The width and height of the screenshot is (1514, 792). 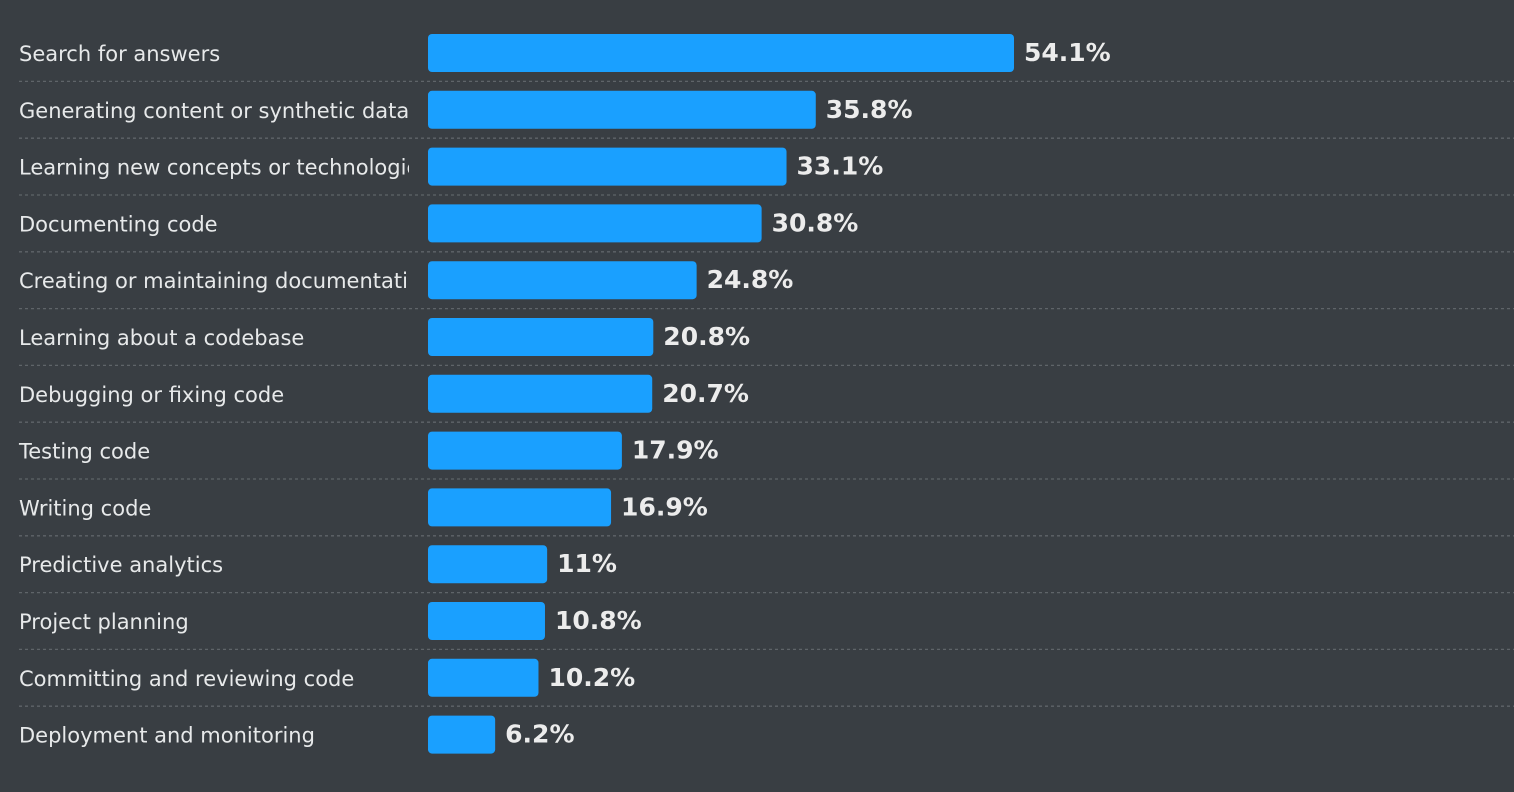 What do you see at coordinates (224, 168) in the screenshot?
I see `category-label: Learning new concepts or technologies` at bounding box center [224, 168].